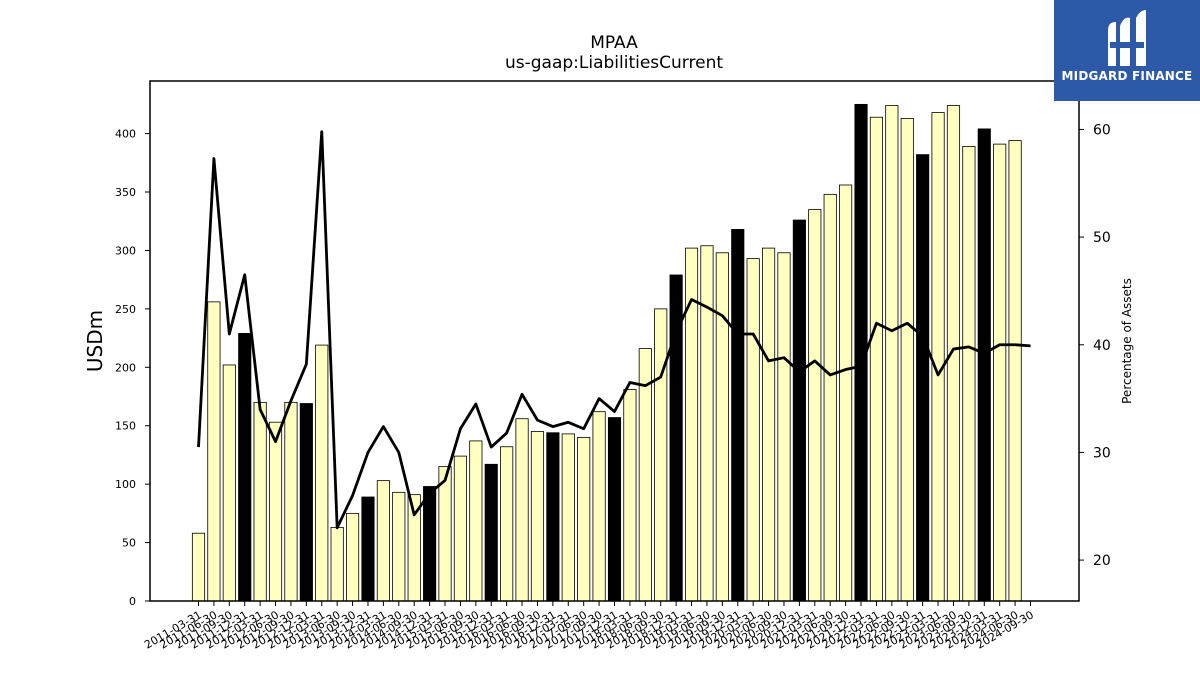  What do you see at coordinates (125, 484) in the screenshot?
I see `y-tick-label: 100` at bounding box center [125, 484].